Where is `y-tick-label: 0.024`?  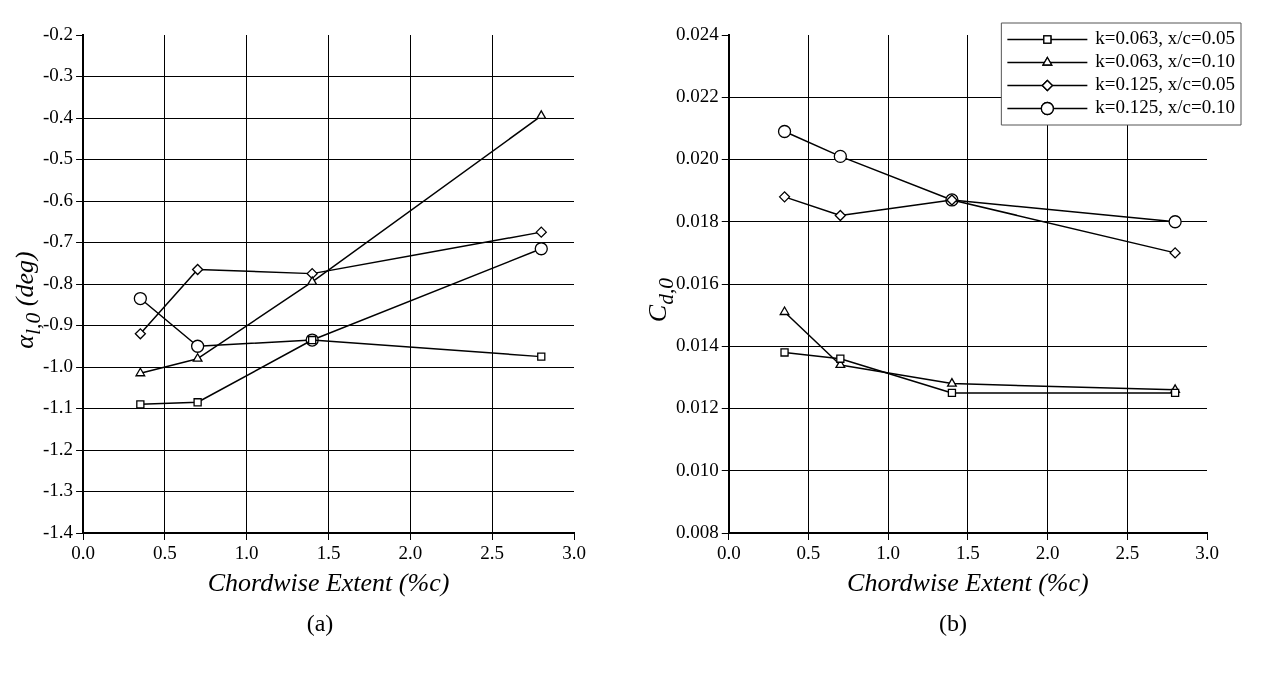
y-tick-label: 0.024 is located at coordinates (698, 33).